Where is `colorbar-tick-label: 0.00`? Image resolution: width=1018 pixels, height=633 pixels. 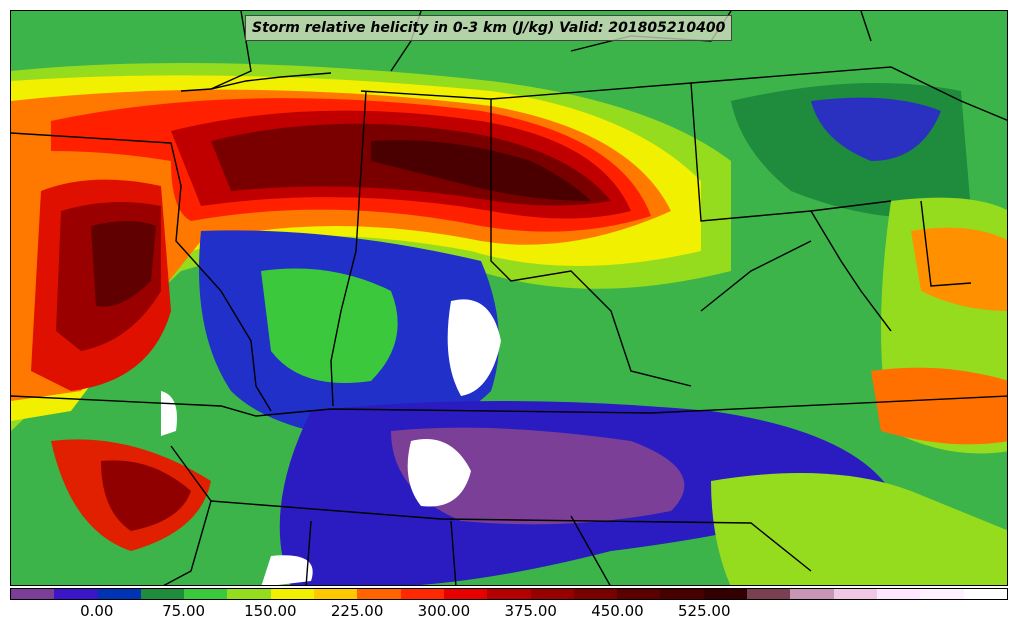
colorbar-tick-label: 0.00 is located at coordinates (97, 611).